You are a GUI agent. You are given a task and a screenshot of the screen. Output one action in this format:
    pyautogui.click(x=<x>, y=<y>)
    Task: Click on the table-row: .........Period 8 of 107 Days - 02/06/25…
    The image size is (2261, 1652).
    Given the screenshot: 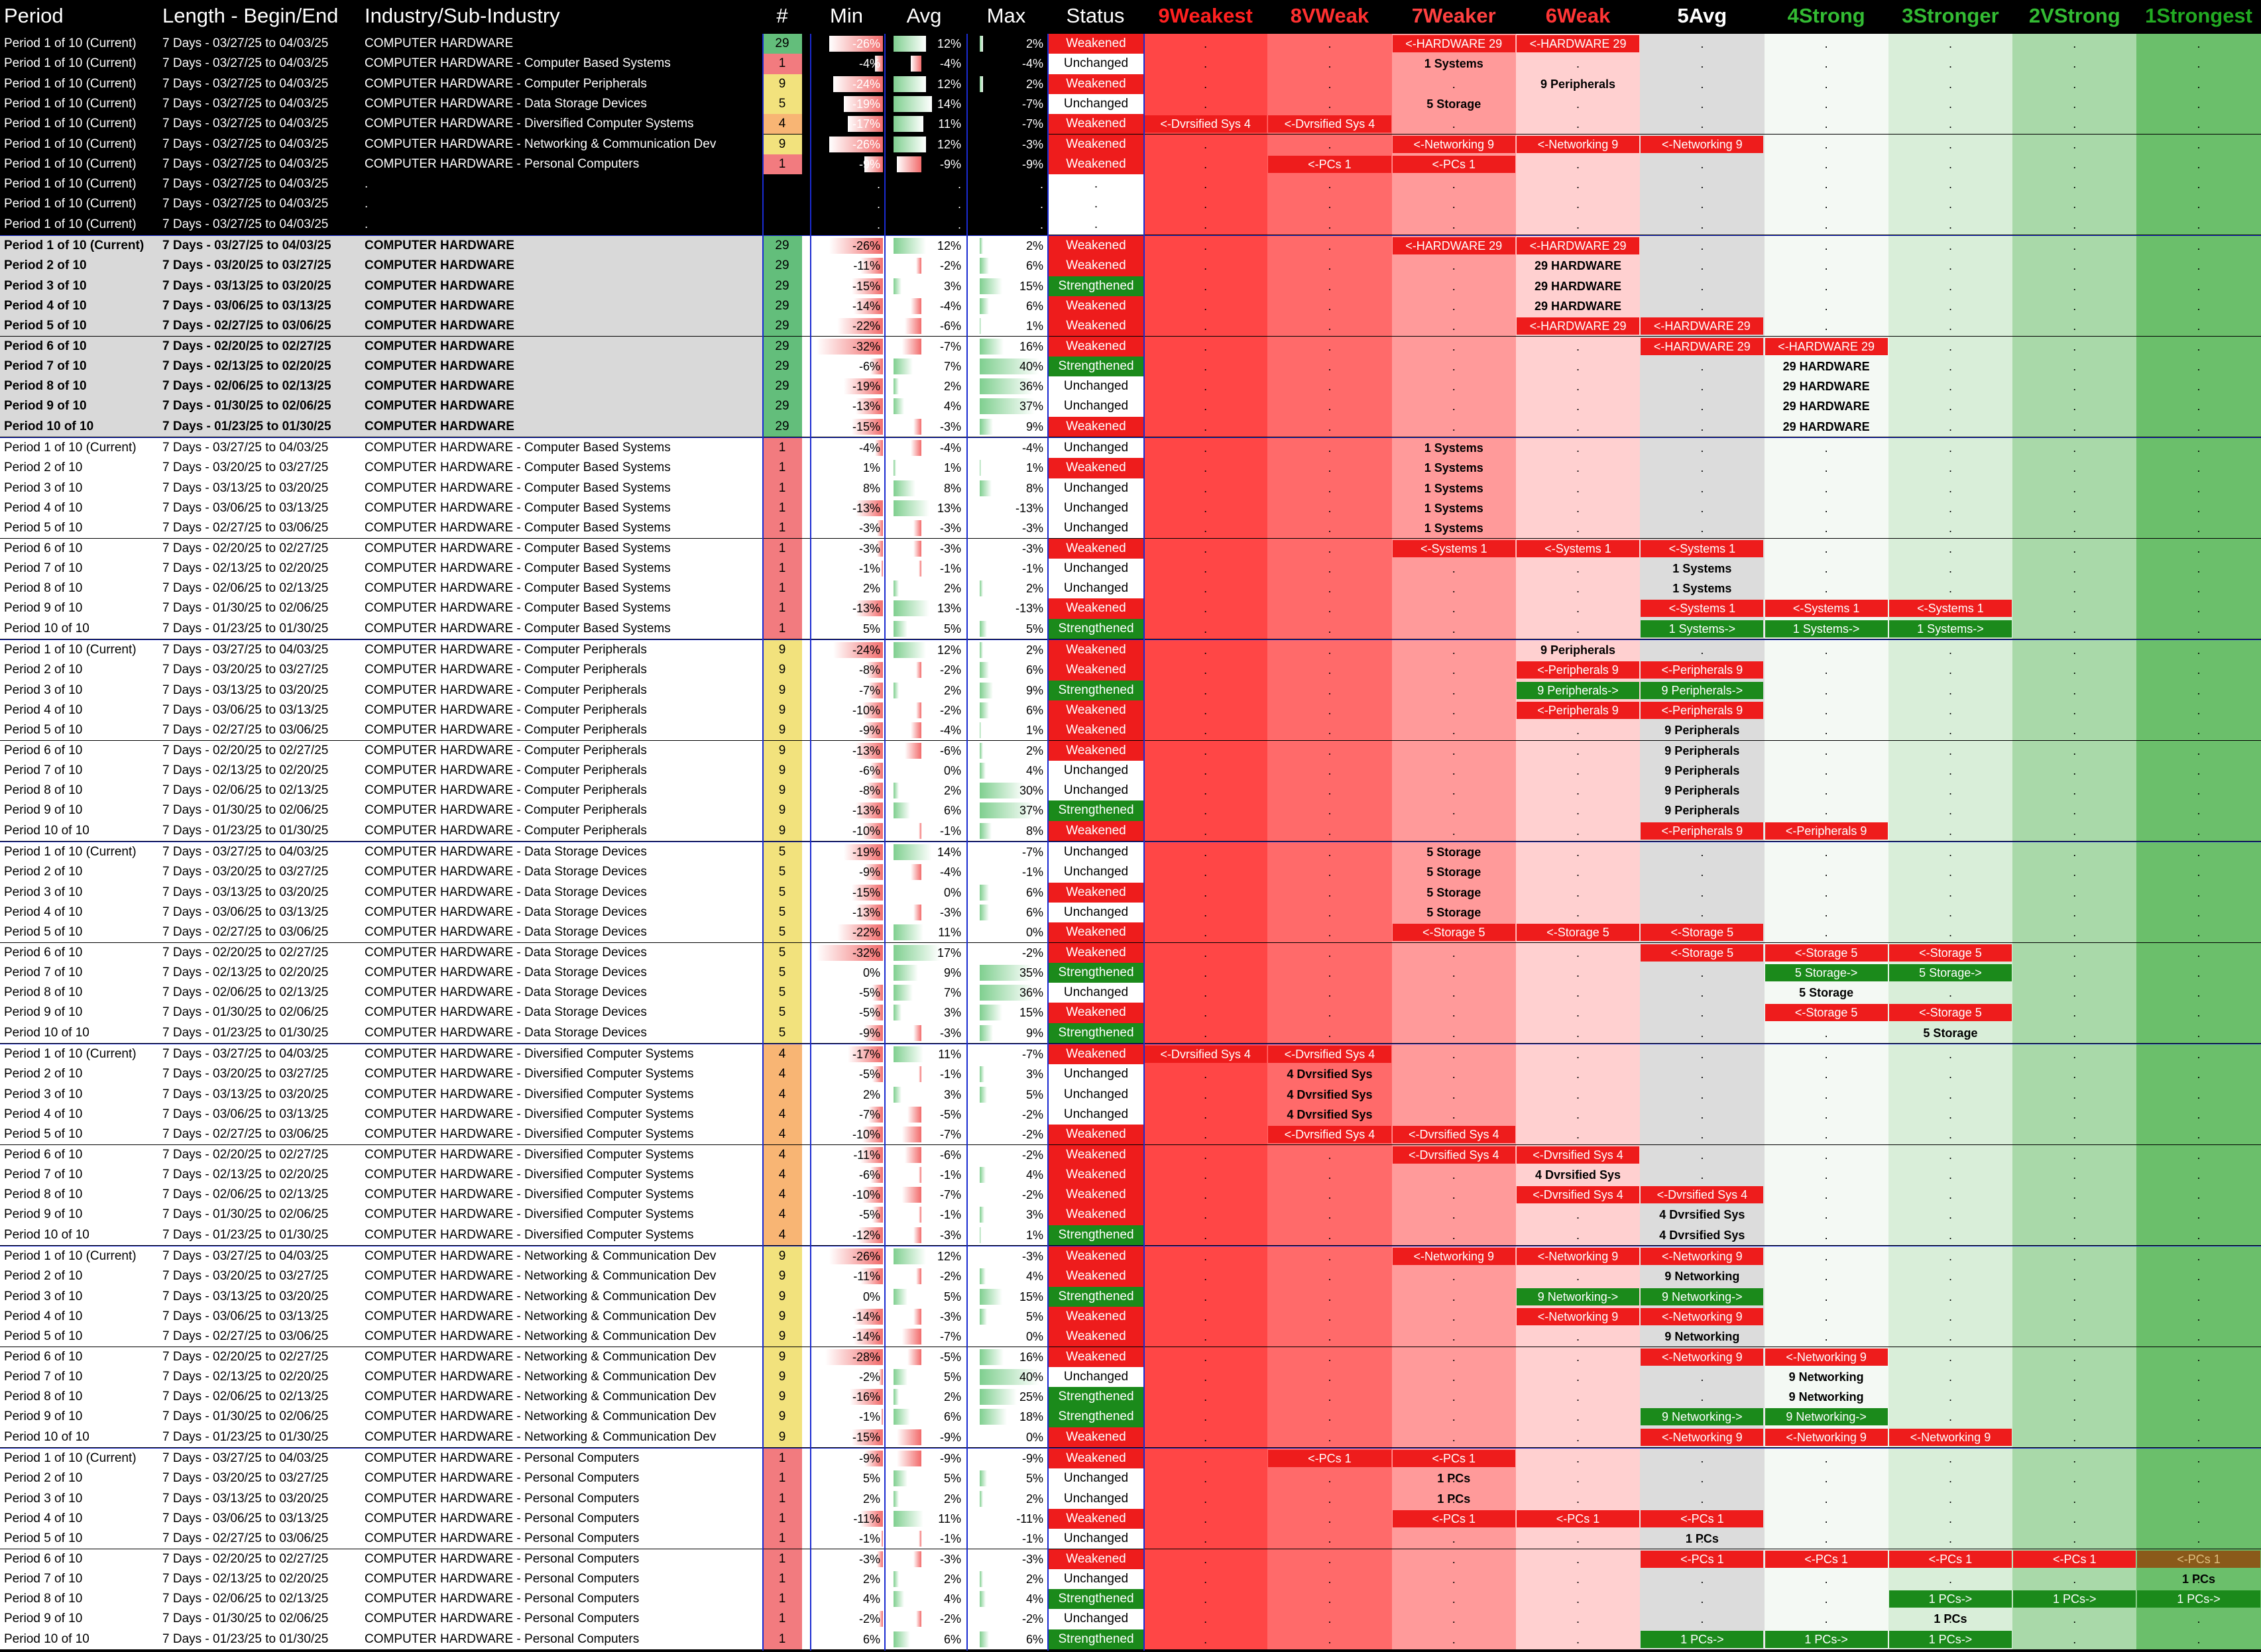 What is the action you would take?
    pyautogui.click(x=1130, y=1195)
    